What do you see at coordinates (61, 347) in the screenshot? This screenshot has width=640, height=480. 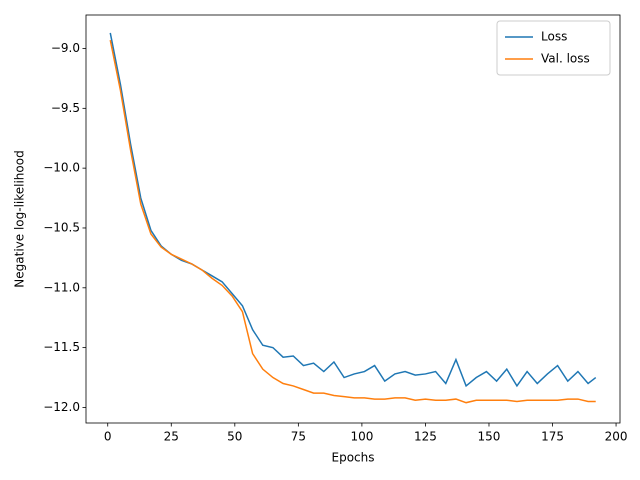 I see `y-tick-label: −11.5` at bounding box center [61, 347].